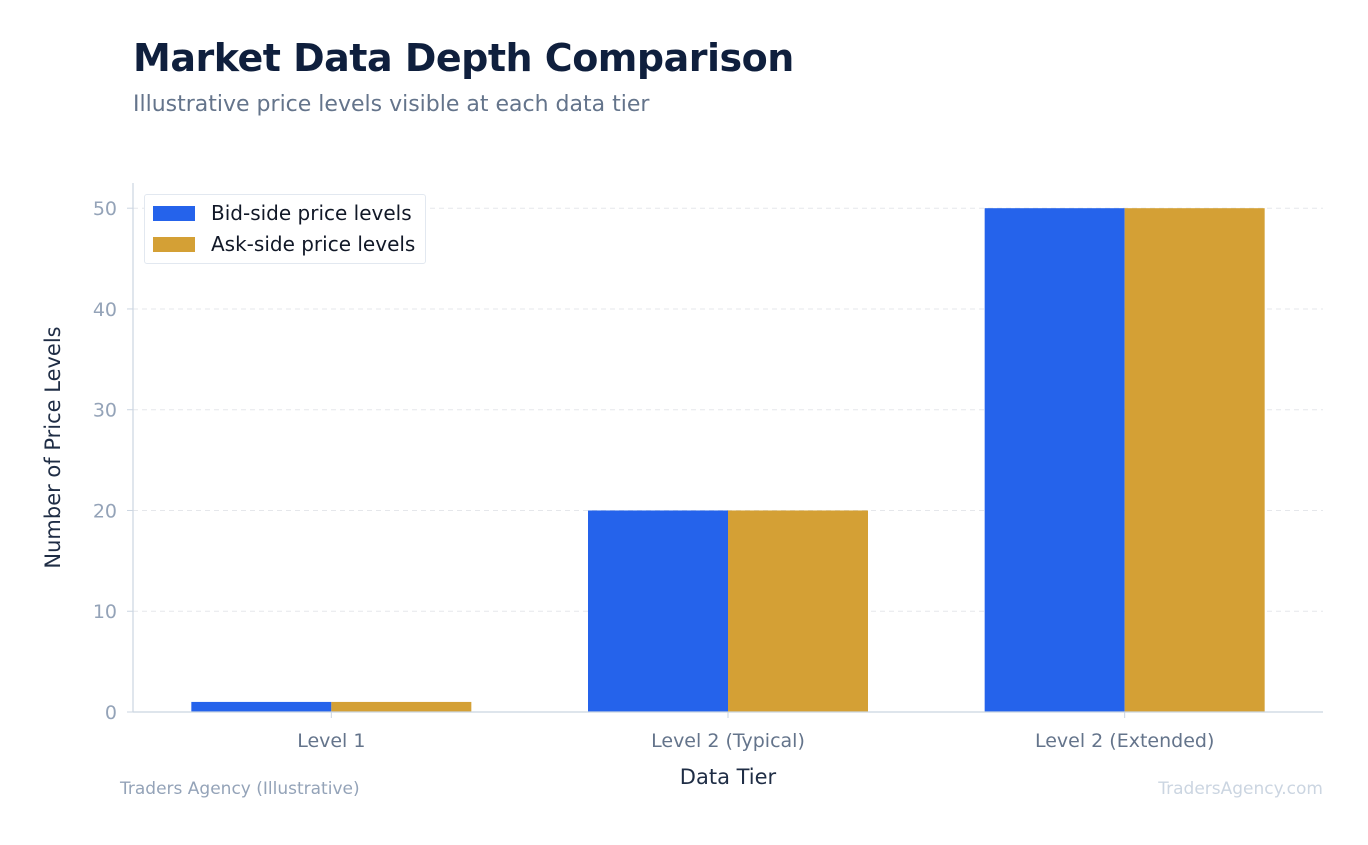 This screenshot has width=1368, height=845. What do you see at coordinates (105, 209) in the screenshot?
I see `y-tick-label: 50` at bounding box center [105, 209].